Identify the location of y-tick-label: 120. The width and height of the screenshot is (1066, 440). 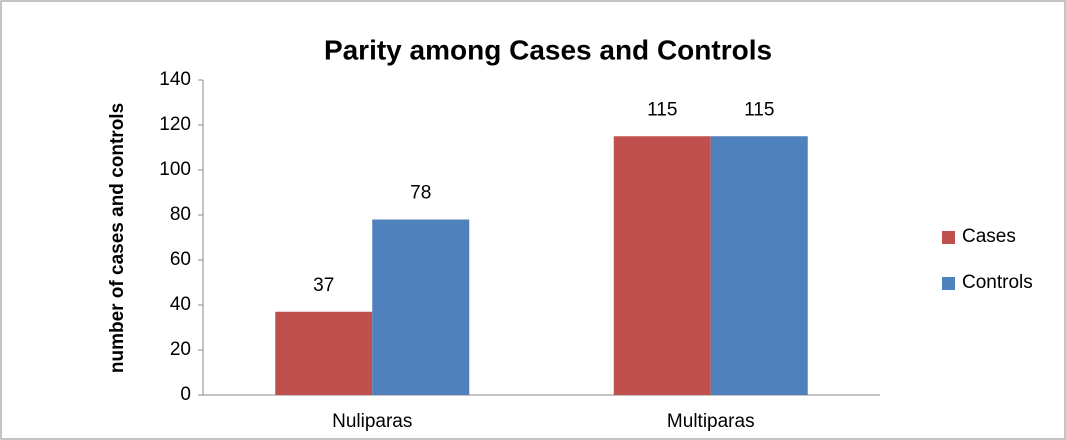
(175, 124).